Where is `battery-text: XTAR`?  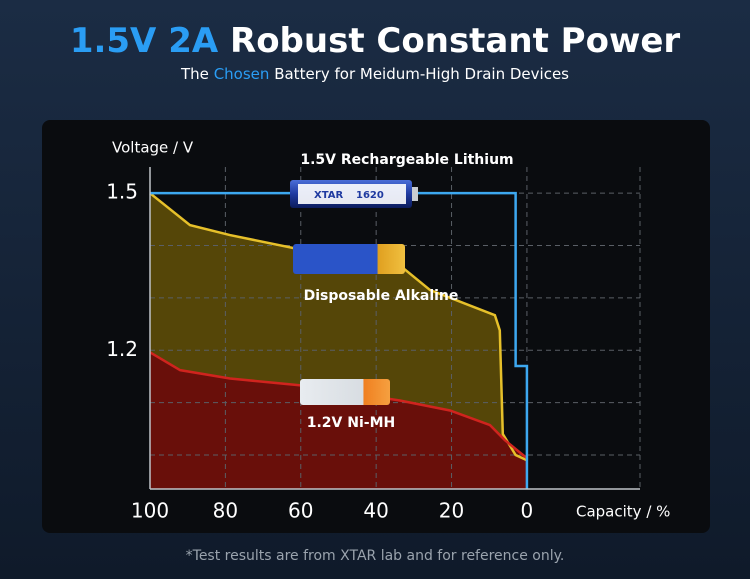 battery-text: XTAR is located at coordinates (328, 195).